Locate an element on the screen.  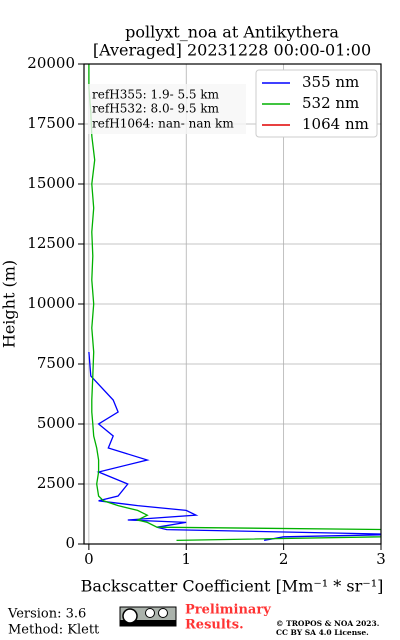
y-tick-label: 12500 is located at coordinates (51, 243).